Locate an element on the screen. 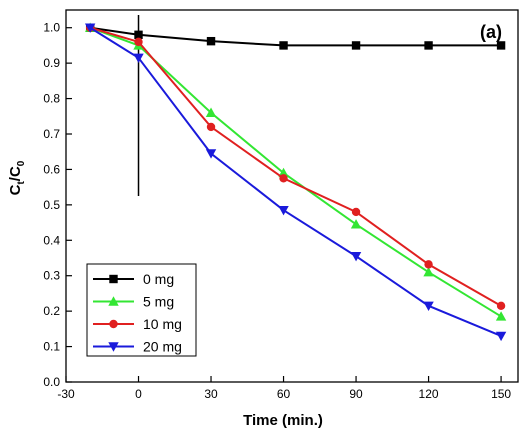 Image resolution: width=527 pixels, height=439 pixels. y-tick-label: 0.6 is located at coordinates (51, 169).